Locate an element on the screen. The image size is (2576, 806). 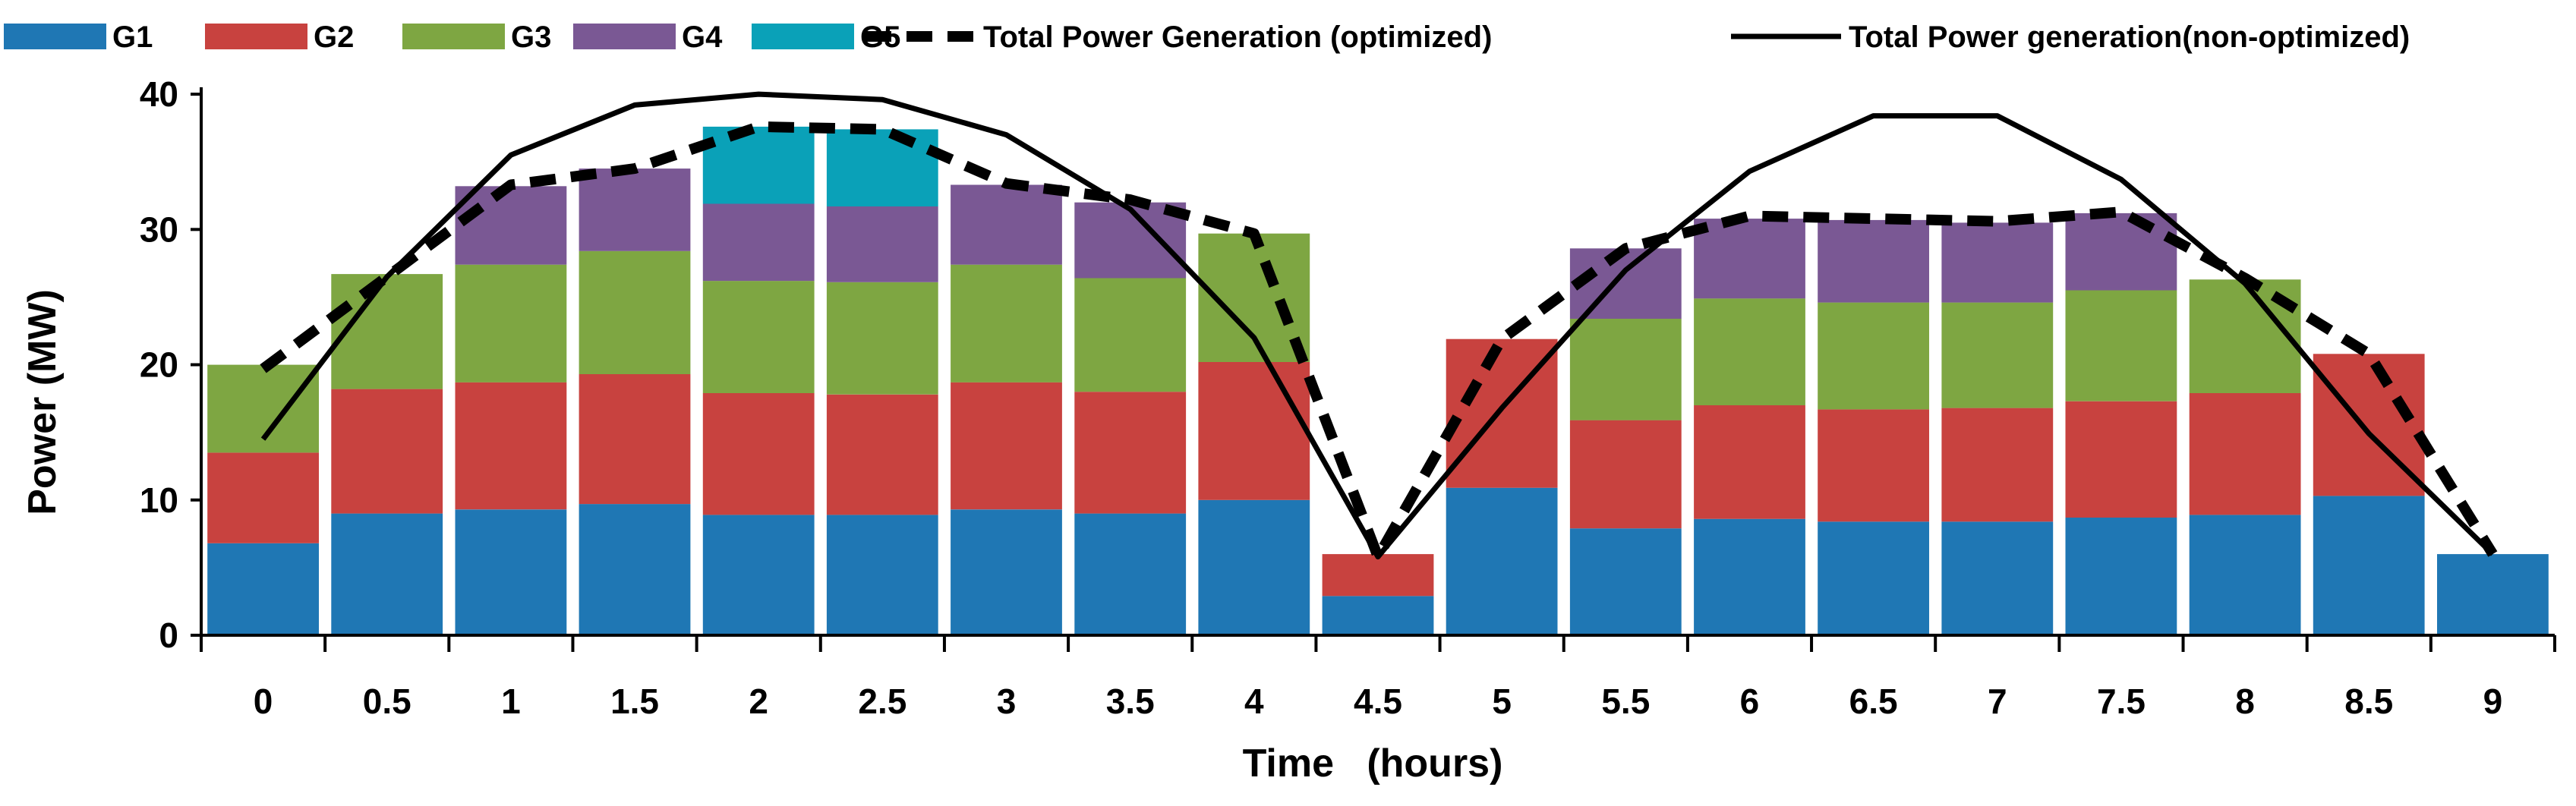
bar-g3-t6.5 is located at coordinates (1873, 356).